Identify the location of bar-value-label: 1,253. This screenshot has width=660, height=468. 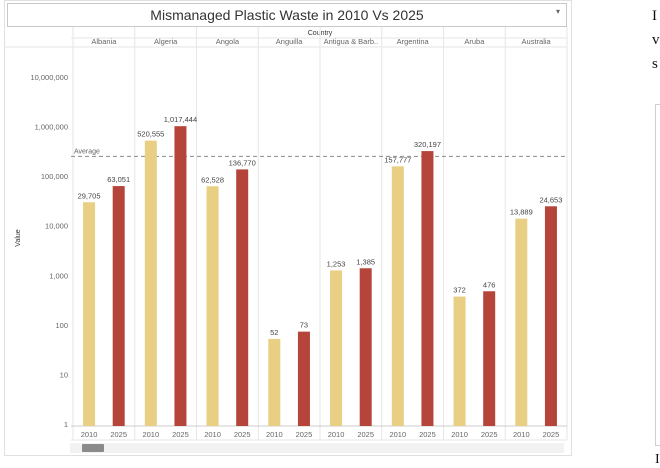
(336, 263).